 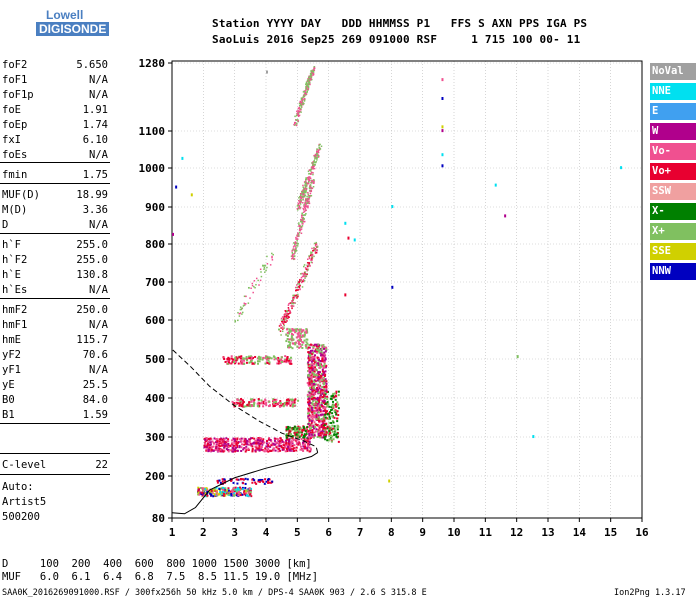 I want to click on param-fof1: foF1 N/A, so click(x=55, y=80).